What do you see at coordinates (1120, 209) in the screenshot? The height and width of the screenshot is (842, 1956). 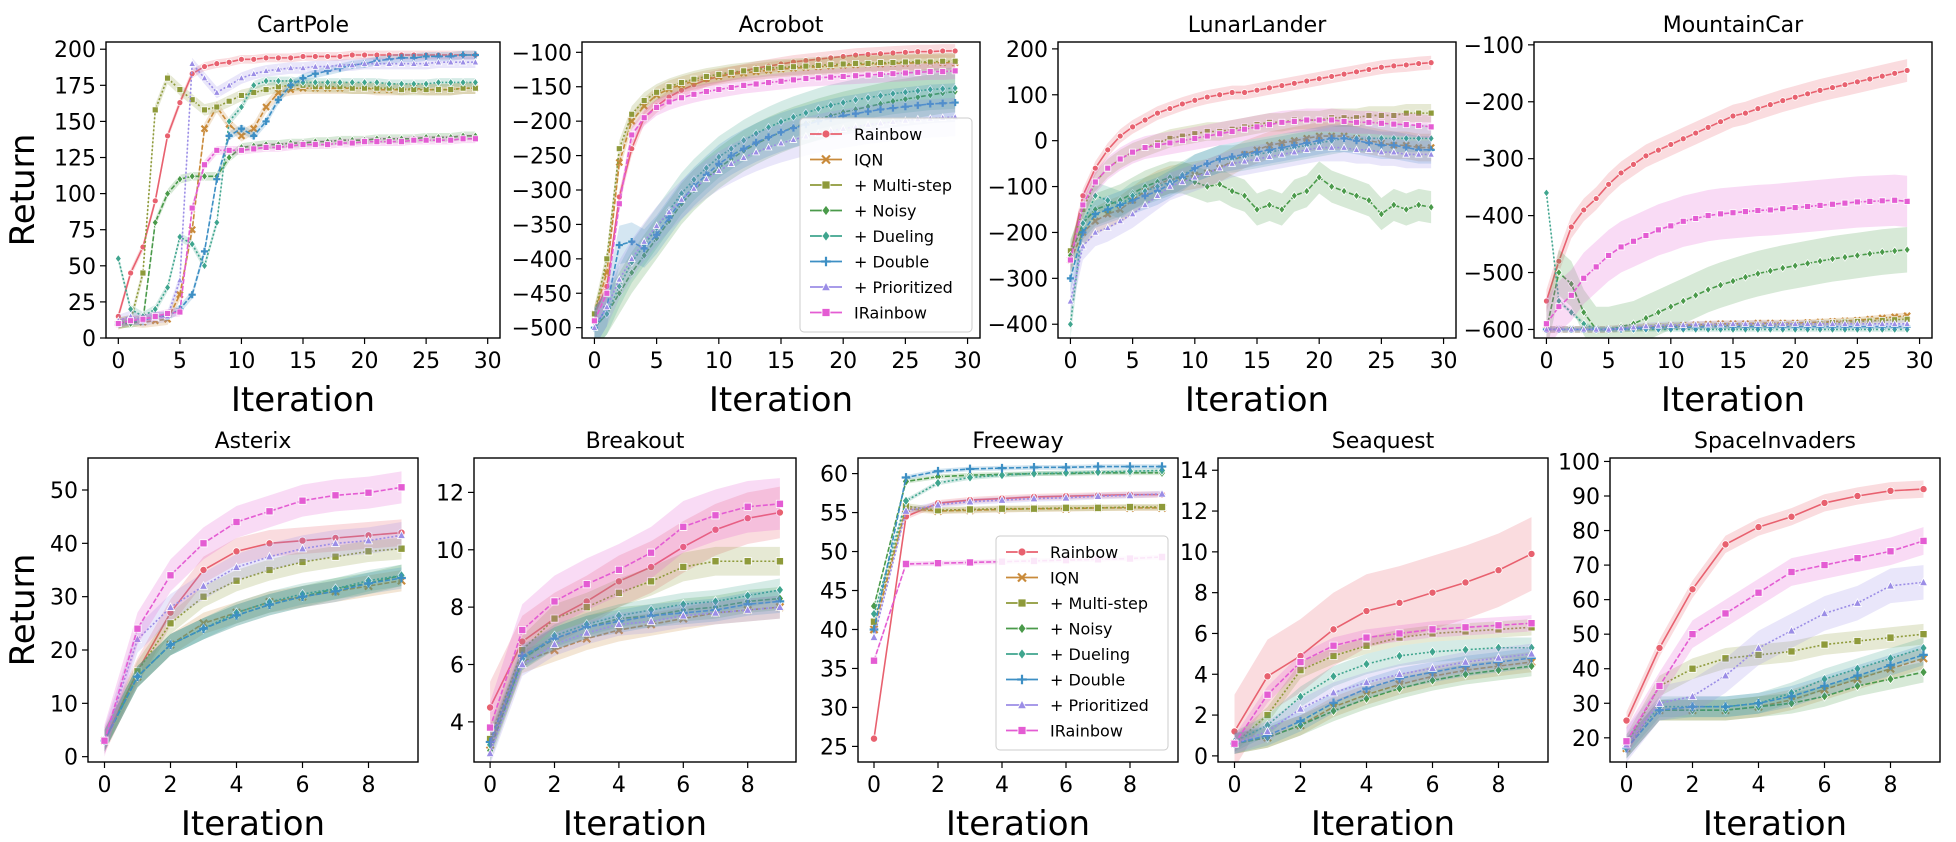 I see `point-iqn` at bounding box center [1120, 209].